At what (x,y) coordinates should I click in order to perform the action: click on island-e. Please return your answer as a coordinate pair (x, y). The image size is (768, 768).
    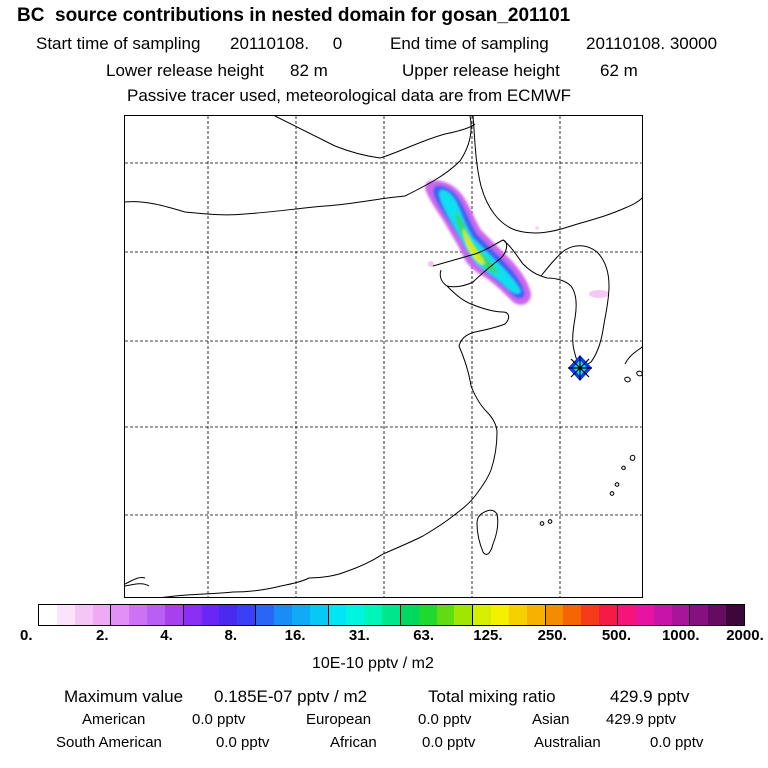
    Looking at the image, I should click on (617, 484).